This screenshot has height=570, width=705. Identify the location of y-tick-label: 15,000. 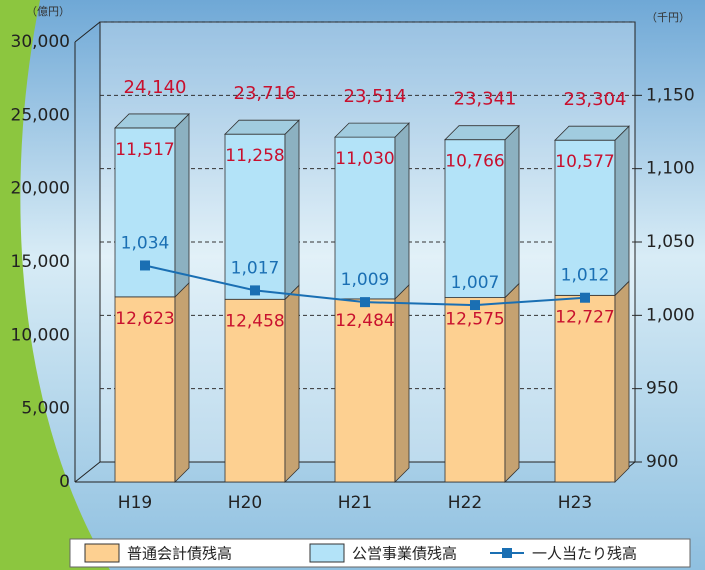
(40, 262).